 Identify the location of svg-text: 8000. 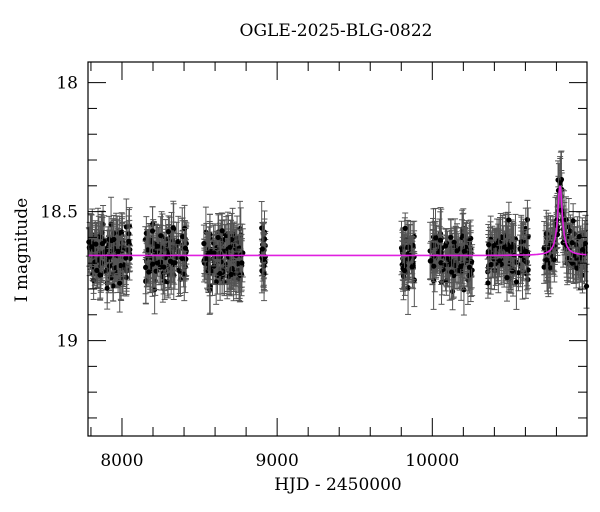
(121, 461).